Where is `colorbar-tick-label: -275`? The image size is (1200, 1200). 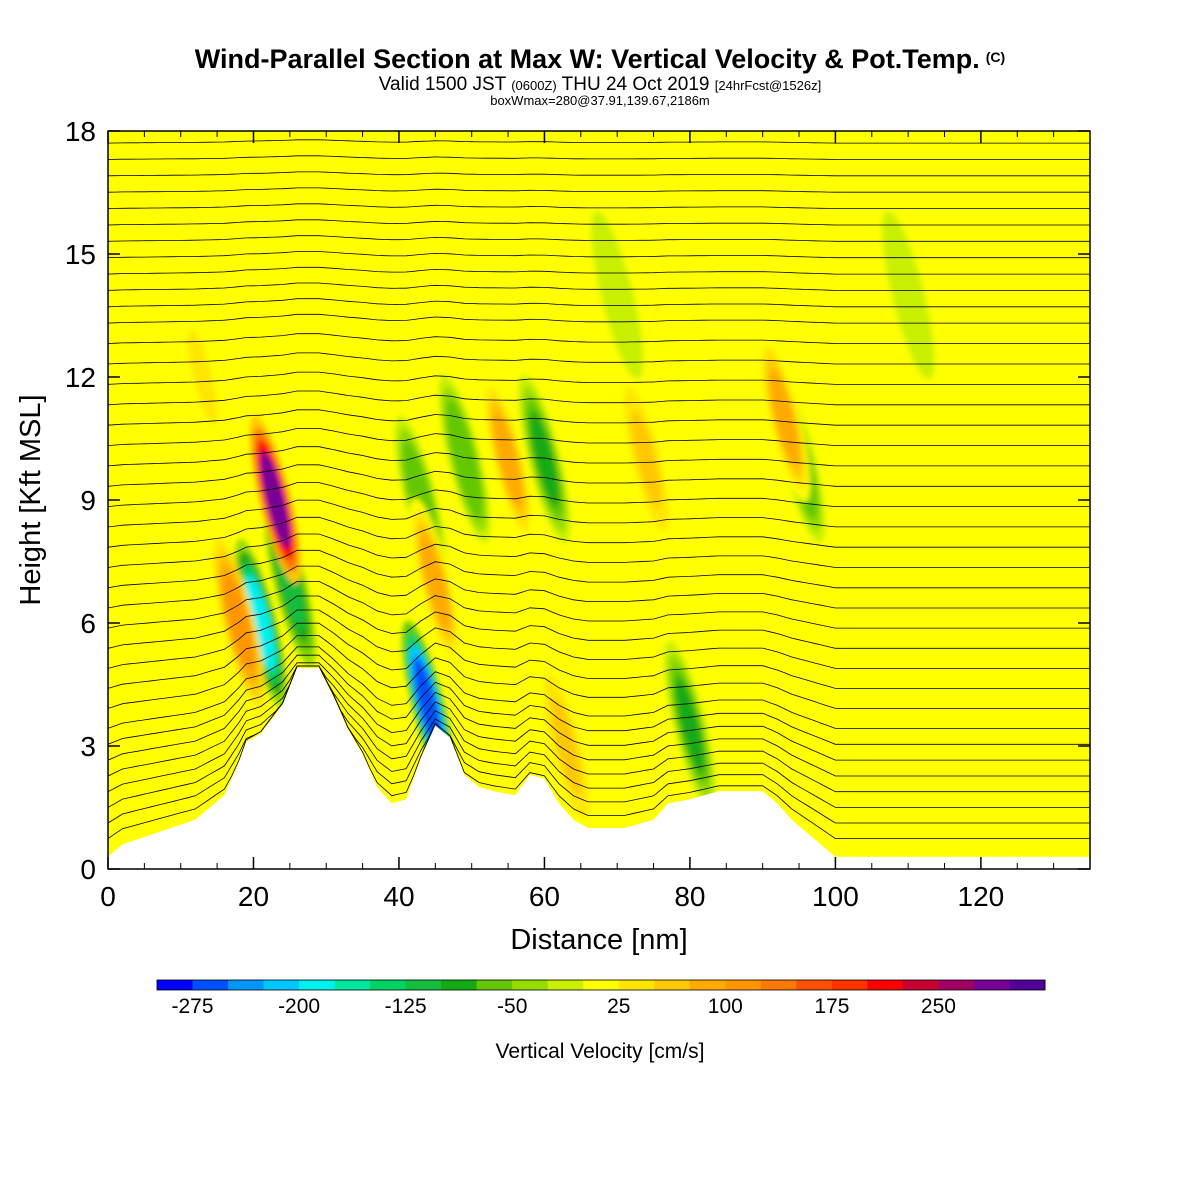
colorbar-tick-label: -275 is located at coordinates (193, 1006).